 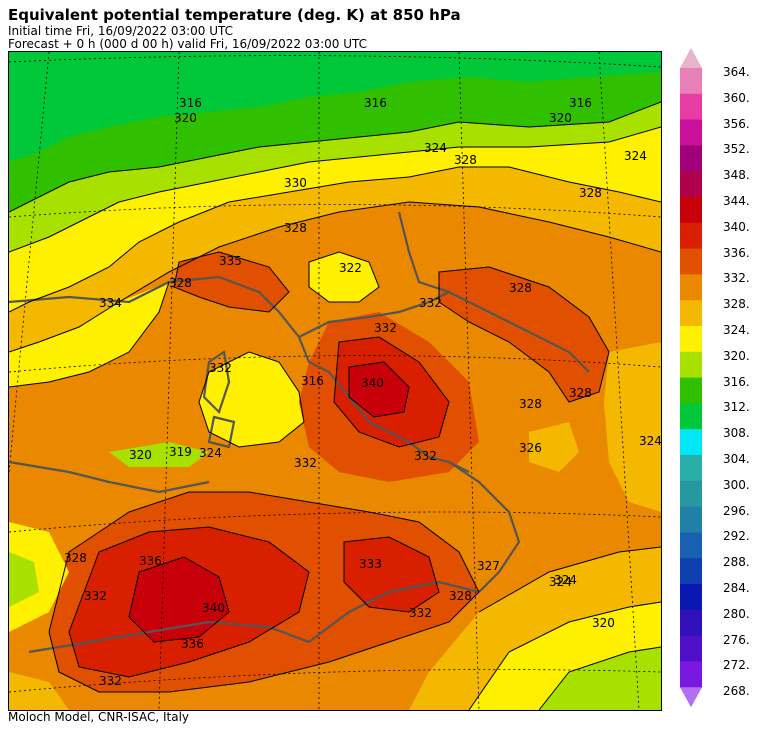 I want to click on colorbar-level-label: 272., so click(x=736, y=665).